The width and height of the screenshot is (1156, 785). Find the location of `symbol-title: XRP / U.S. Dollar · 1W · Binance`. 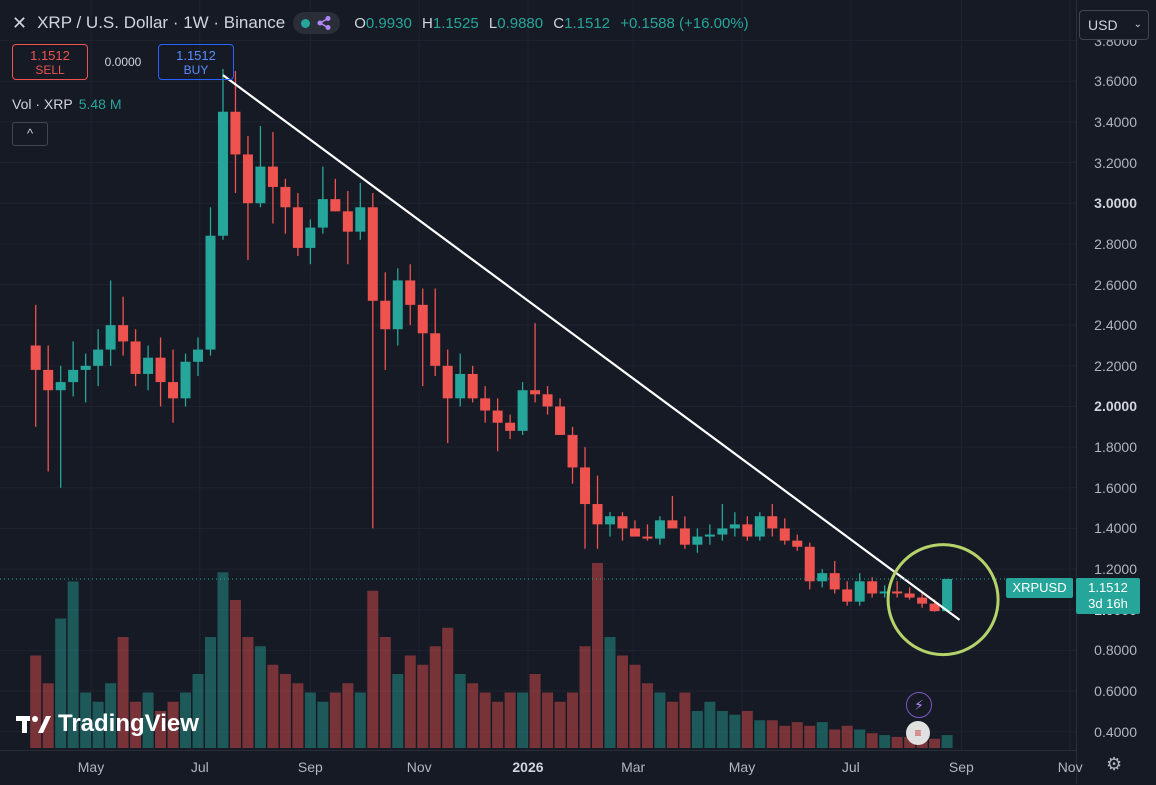

symbol-title: XRP / U.S. Dollar · 1W · Binance is located at coordinates (161, 22).